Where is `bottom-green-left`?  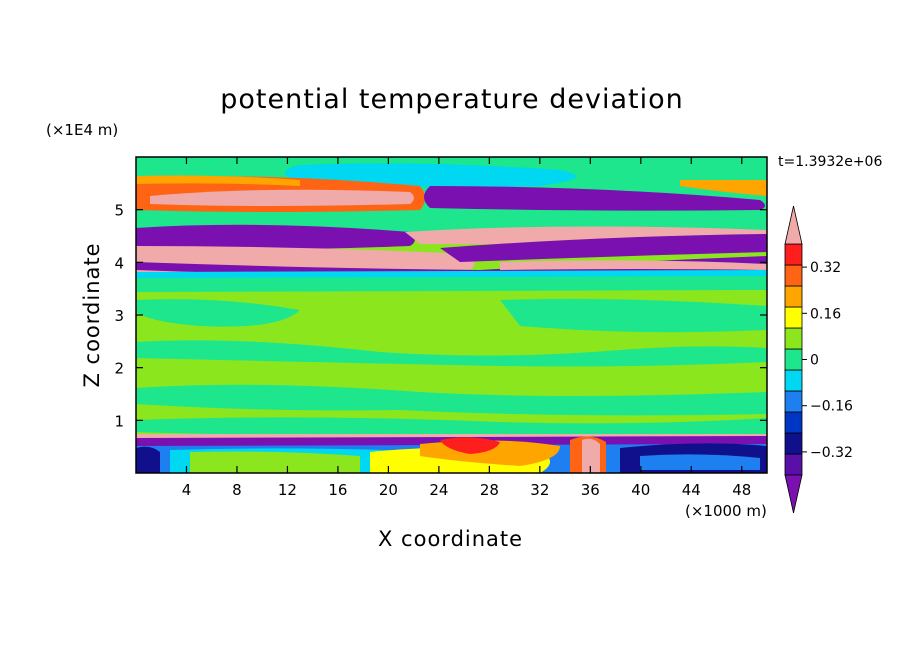
bottom-green-left is located at coordinates (275, 462).